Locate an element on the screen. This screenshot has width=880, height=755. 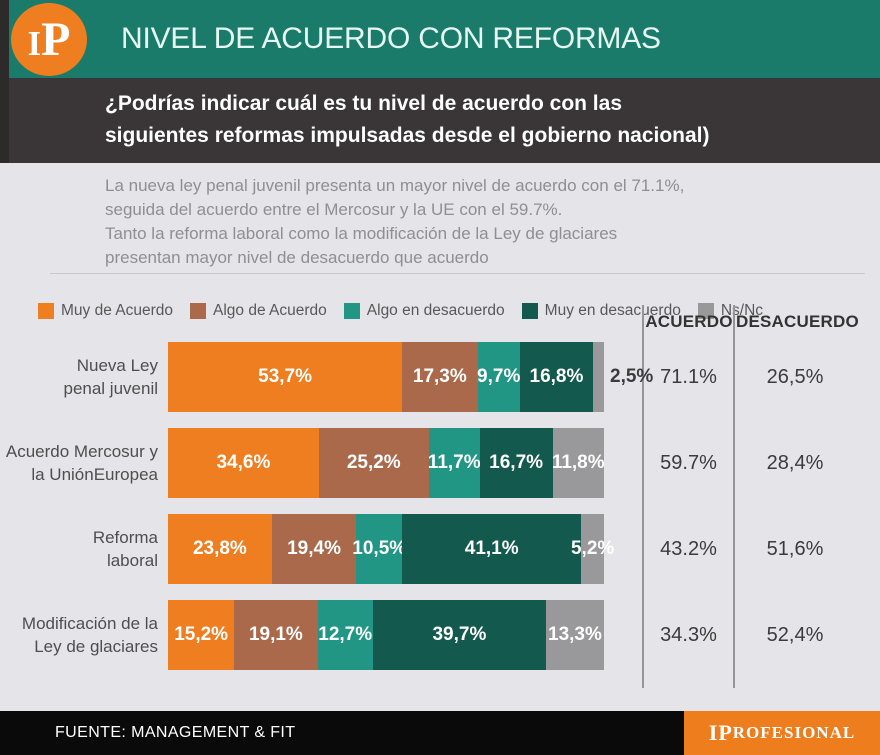
category-label: Acuerdo Mercosur y la UniónEuropea is located at coordinates (79, 463).